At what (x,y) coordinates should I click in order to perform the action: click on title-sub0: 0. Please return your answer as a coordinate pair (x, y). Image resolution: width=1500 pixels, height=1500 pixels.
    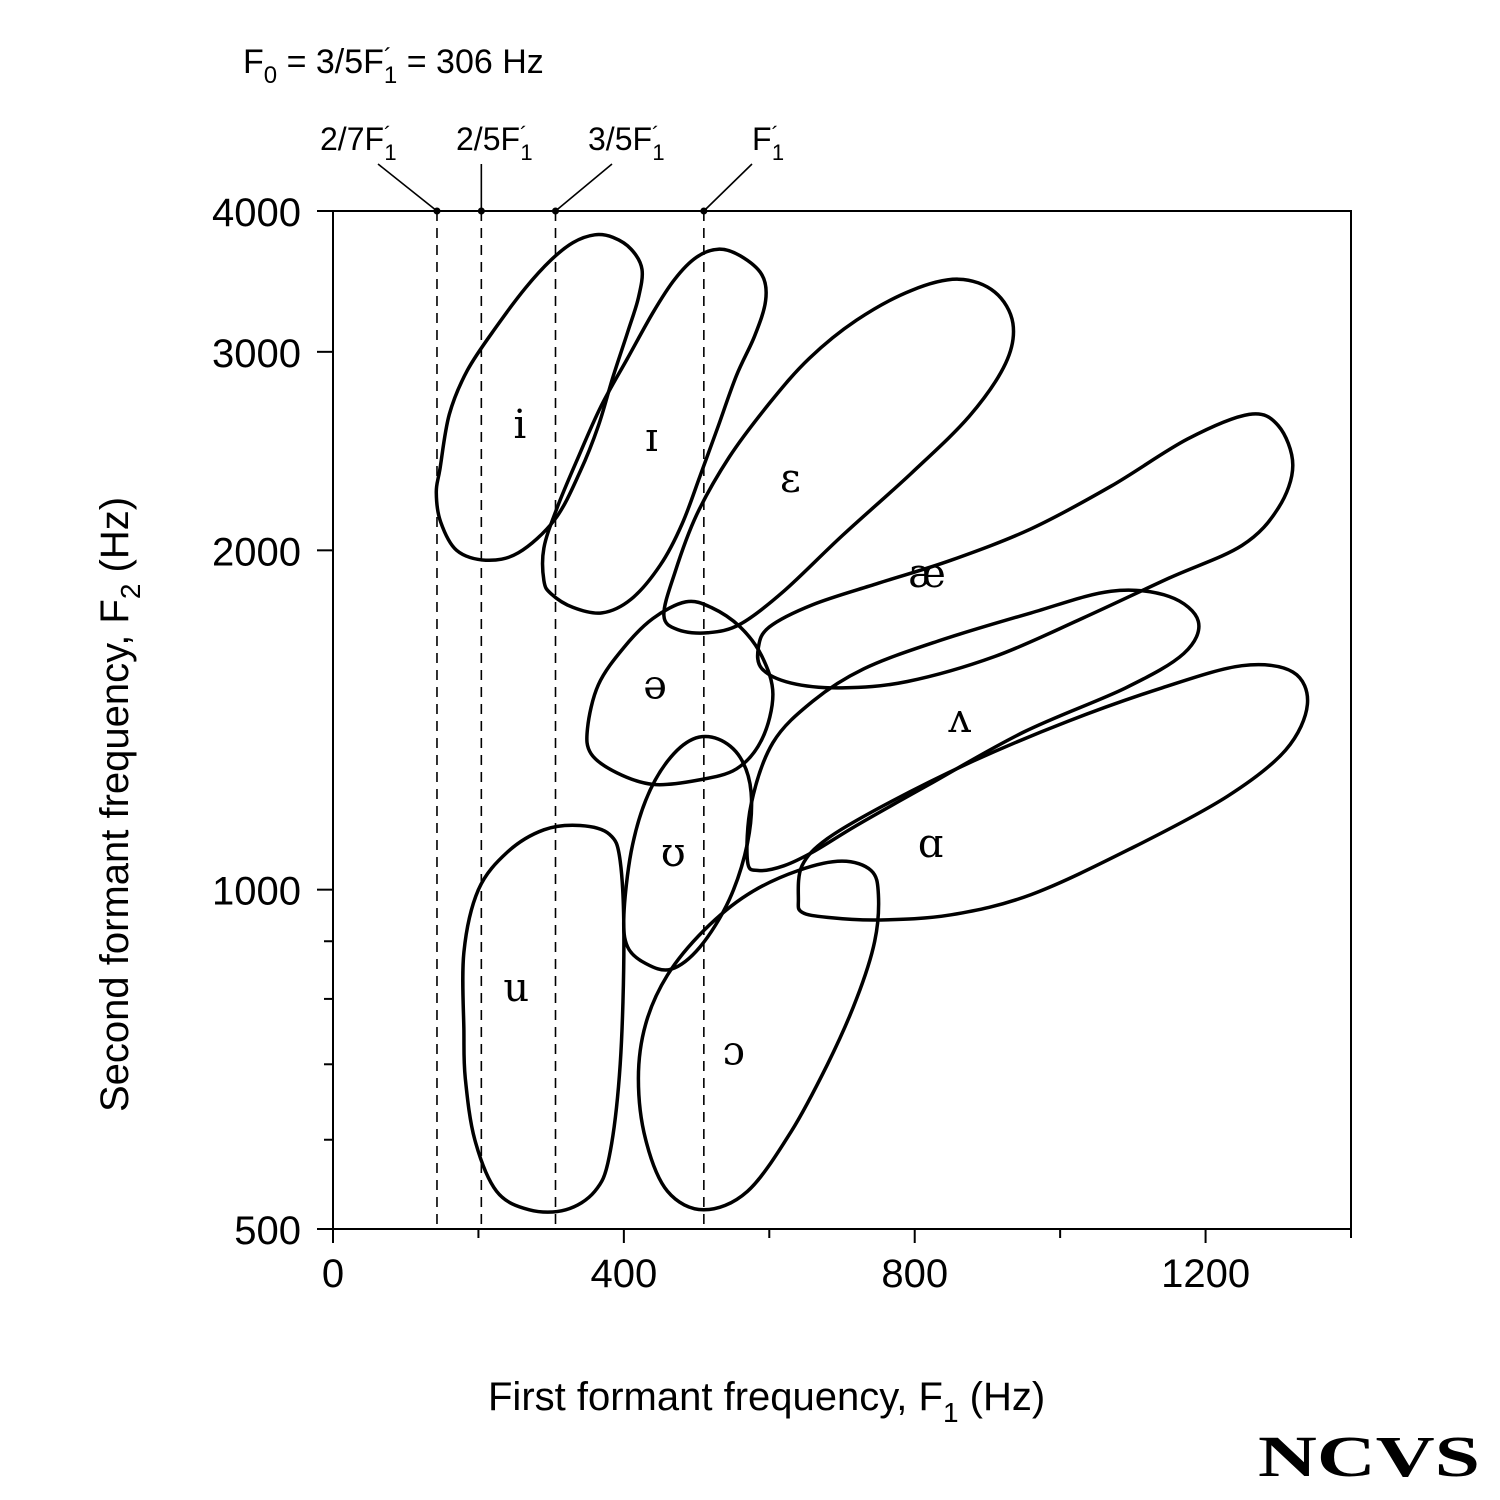
    Looking at the image, I should click on (270, 75).